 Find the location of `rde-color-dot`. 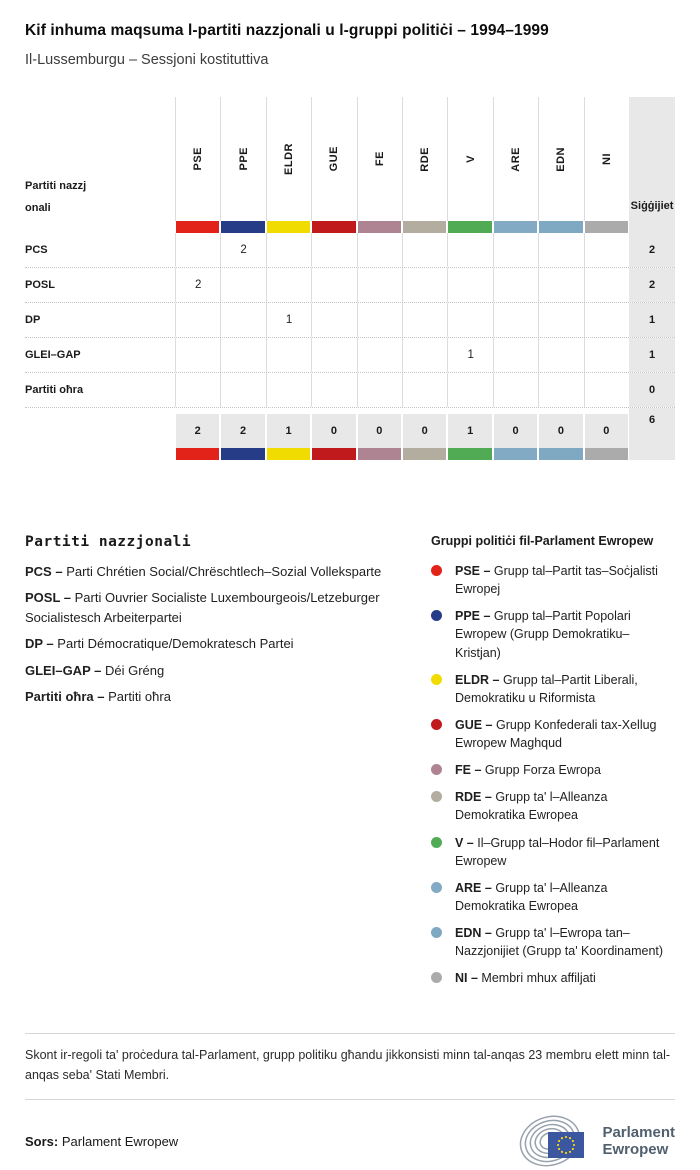

rde-color-dot is located at coordinates (436, 797).